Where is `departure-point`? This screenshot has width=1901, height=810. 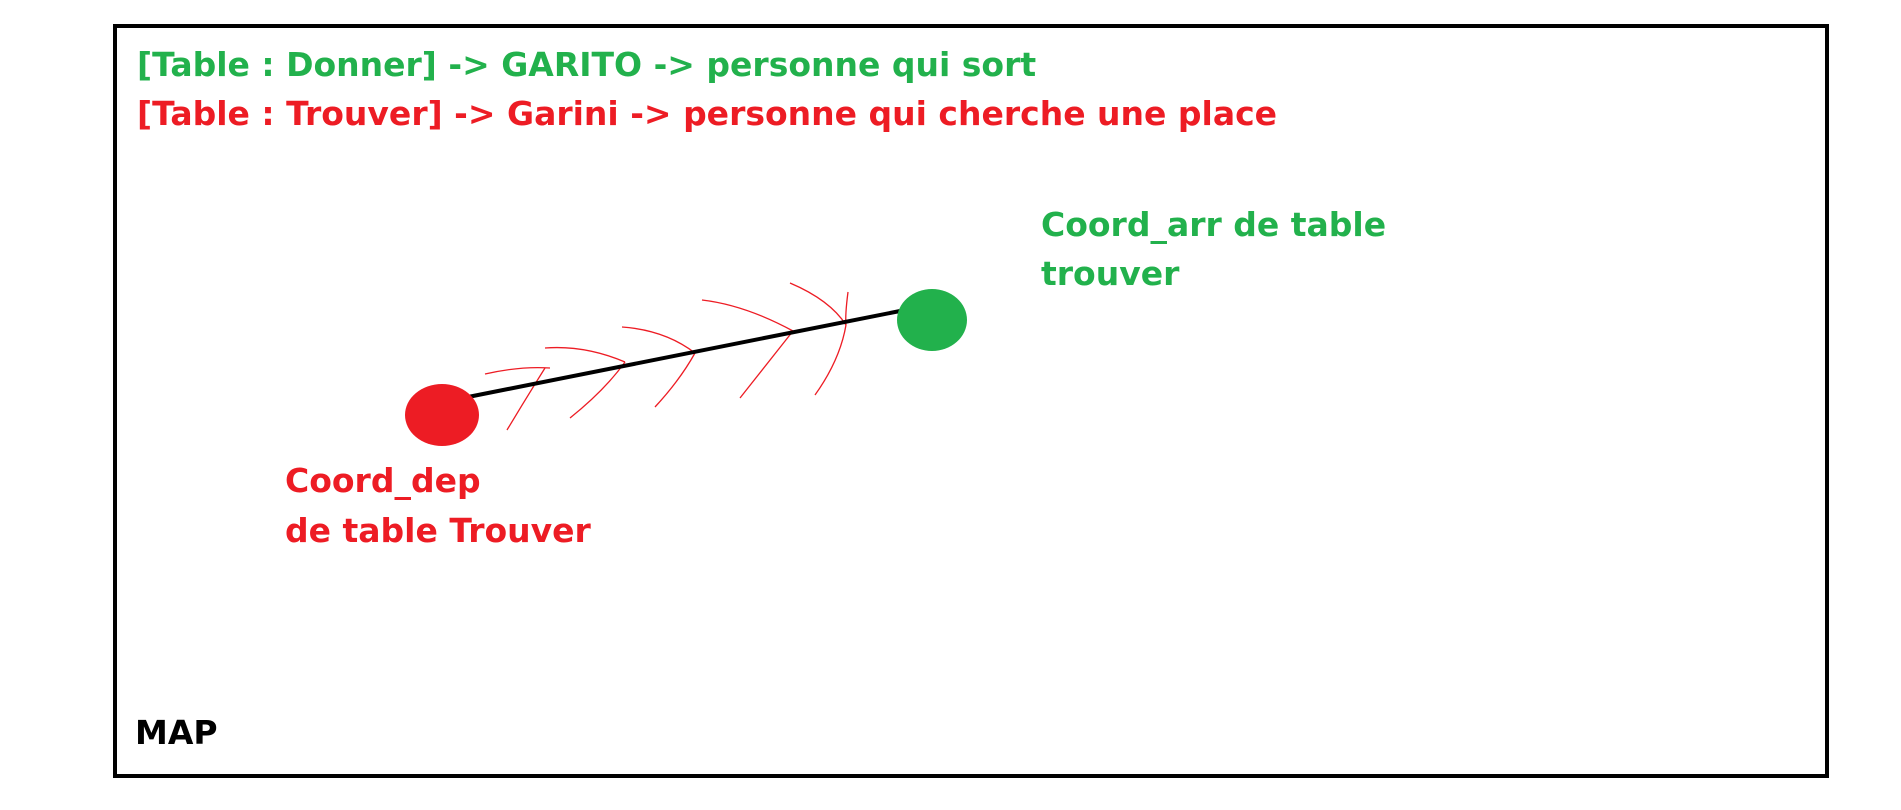
departure-point is located at coordinates (442, 415).